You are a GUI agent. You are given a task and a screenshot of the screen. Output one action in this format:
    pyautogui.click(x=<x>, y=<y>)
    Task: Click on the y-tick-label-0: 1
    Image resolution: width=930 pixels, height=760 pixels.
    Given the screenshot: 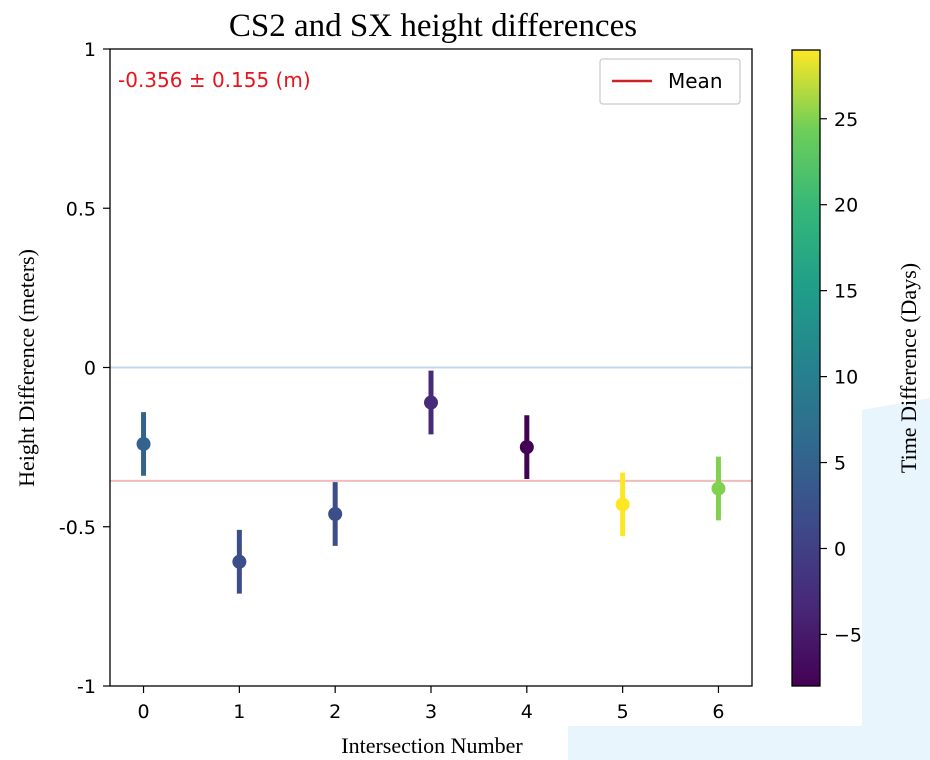 What is the action you would take?
    pyautogui.click(x=90, y=50)
    